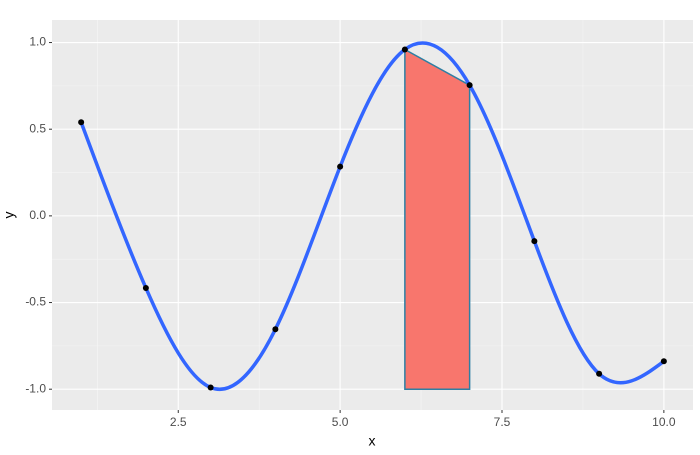 This screenshot has width=700, height=455. I want to click on x-tick-label: 10.0, so click(664, 422).